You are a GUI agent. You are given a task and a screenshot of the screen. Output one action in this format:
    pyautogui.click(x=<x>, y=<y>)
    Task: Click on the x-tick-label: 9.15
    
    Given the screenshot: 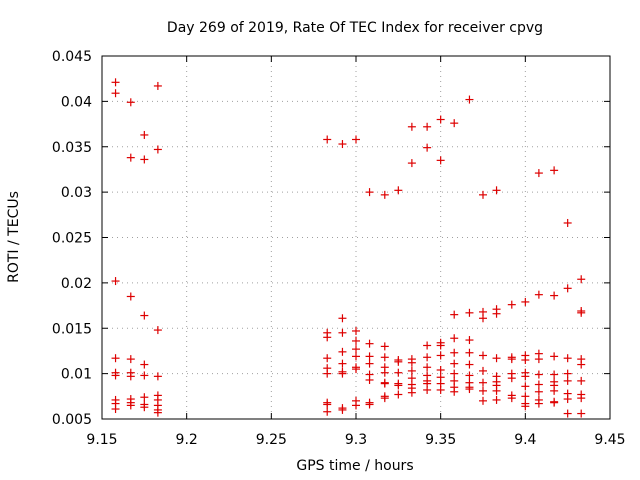 What is the action you would take?
    pyautogui.click(x=101, y=440)
    